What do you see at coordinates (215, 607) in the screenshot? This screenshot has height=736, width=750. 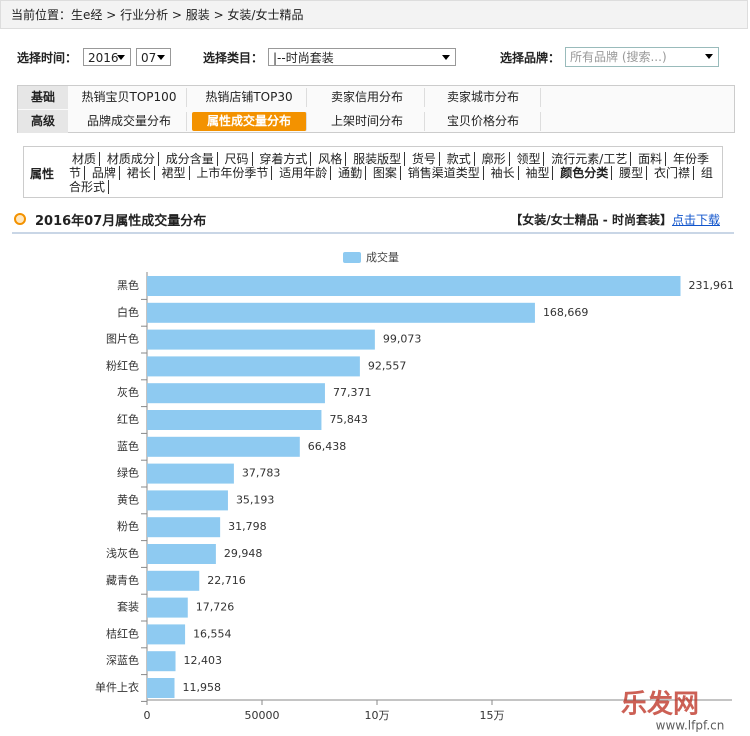 I see `value-label: 17,726` at bounding box center [215, 607].